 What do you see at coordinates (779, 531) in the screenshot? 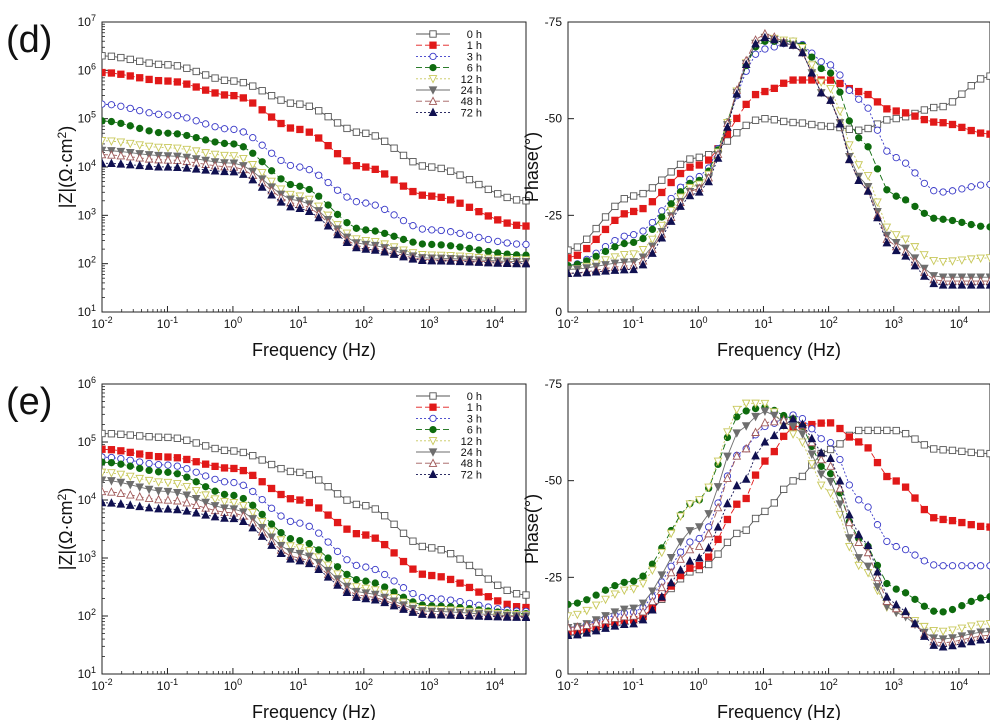
I see `series-line-48h` at bounding box center [779, 531].